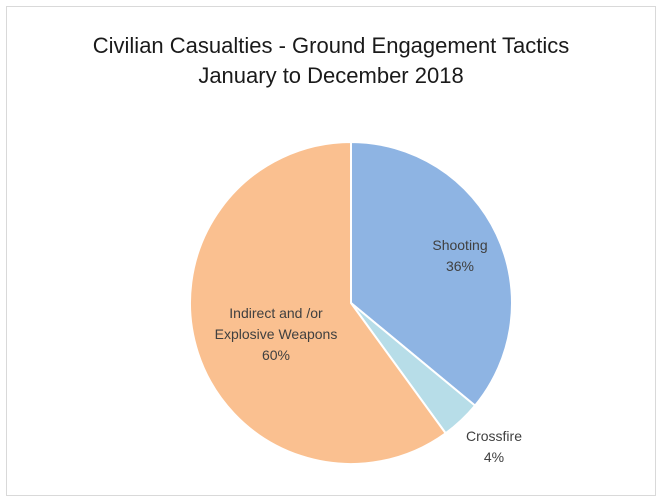  What do you see at coordinates (494, 457) in the screenshot?
I see `slice-label-crossfire-value: 4%` at bounding box center [494, 457].